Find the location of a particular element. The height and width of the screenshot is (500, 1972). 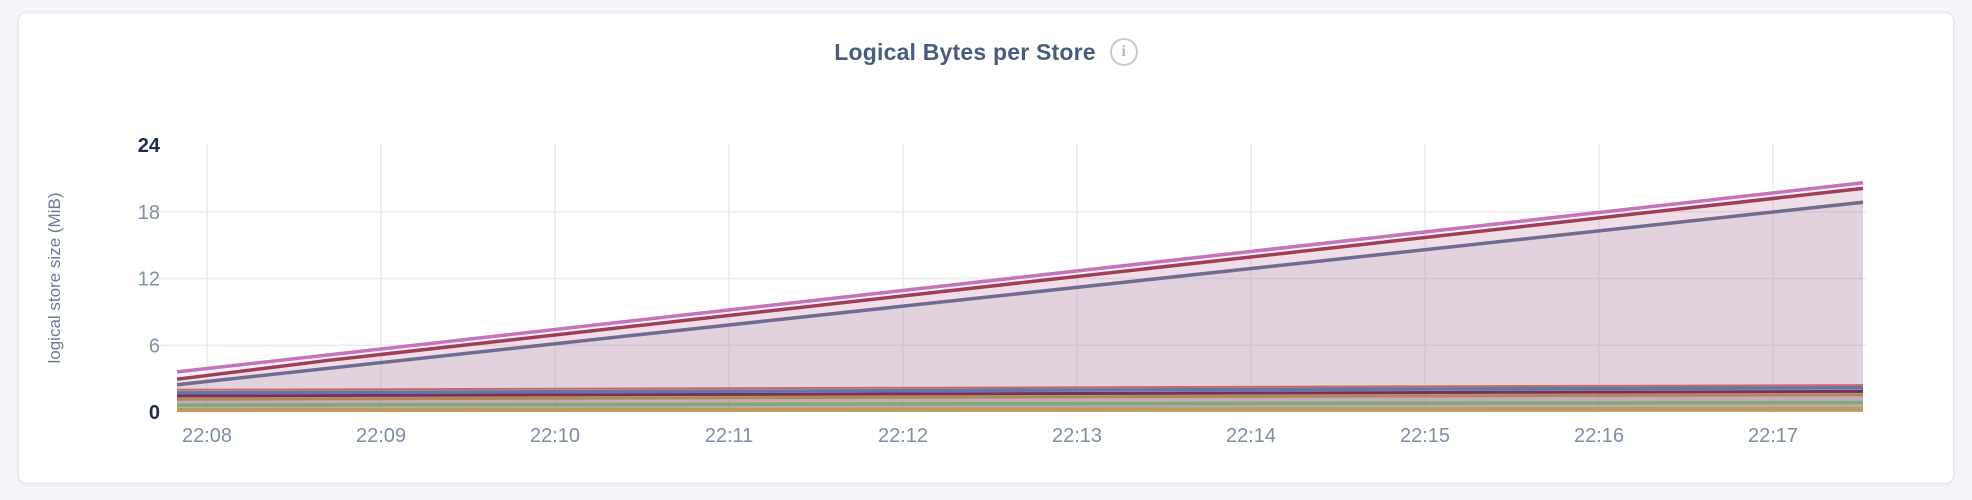

series-line-series-6-flat-maroon is located at coordinates (1020, 393).